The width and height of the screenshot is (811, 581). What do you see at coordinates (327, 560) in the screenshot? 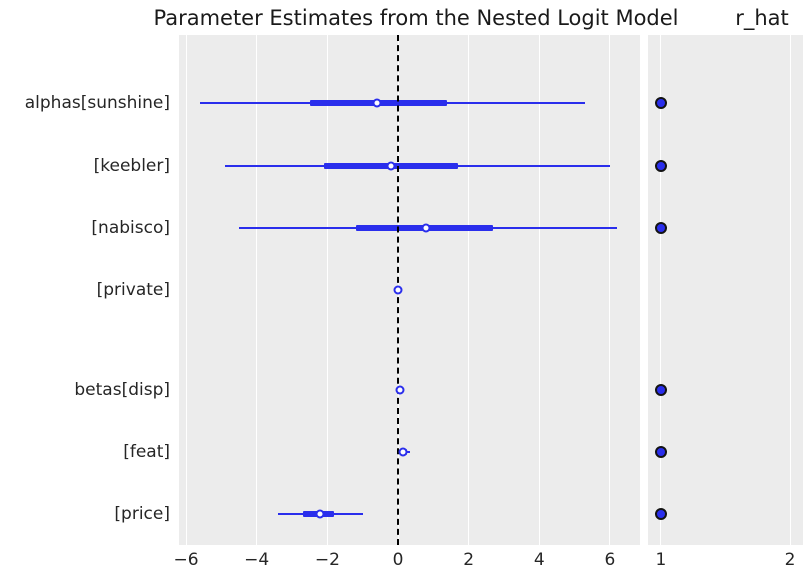
I see `xtick--2: −2` at bounding box center [327, 560].